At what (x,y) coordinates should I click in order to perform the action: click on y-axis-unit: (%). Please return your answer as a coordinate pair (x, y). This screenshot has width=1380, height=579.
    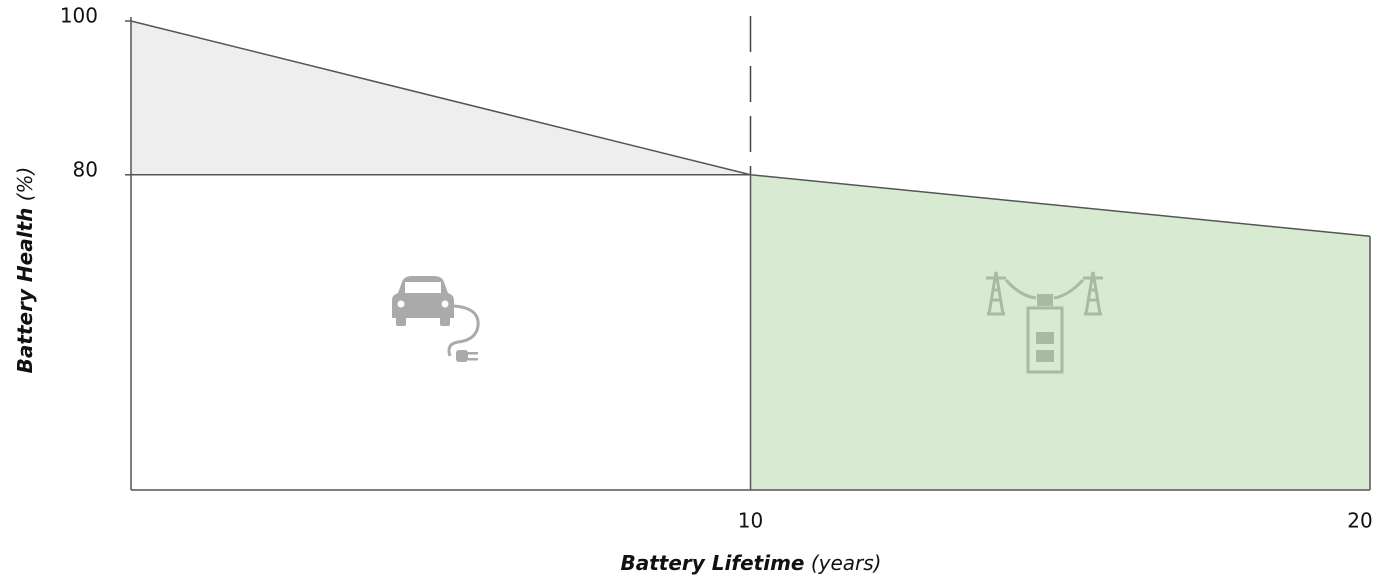
    Looking at the image, I should click on (25, 184).